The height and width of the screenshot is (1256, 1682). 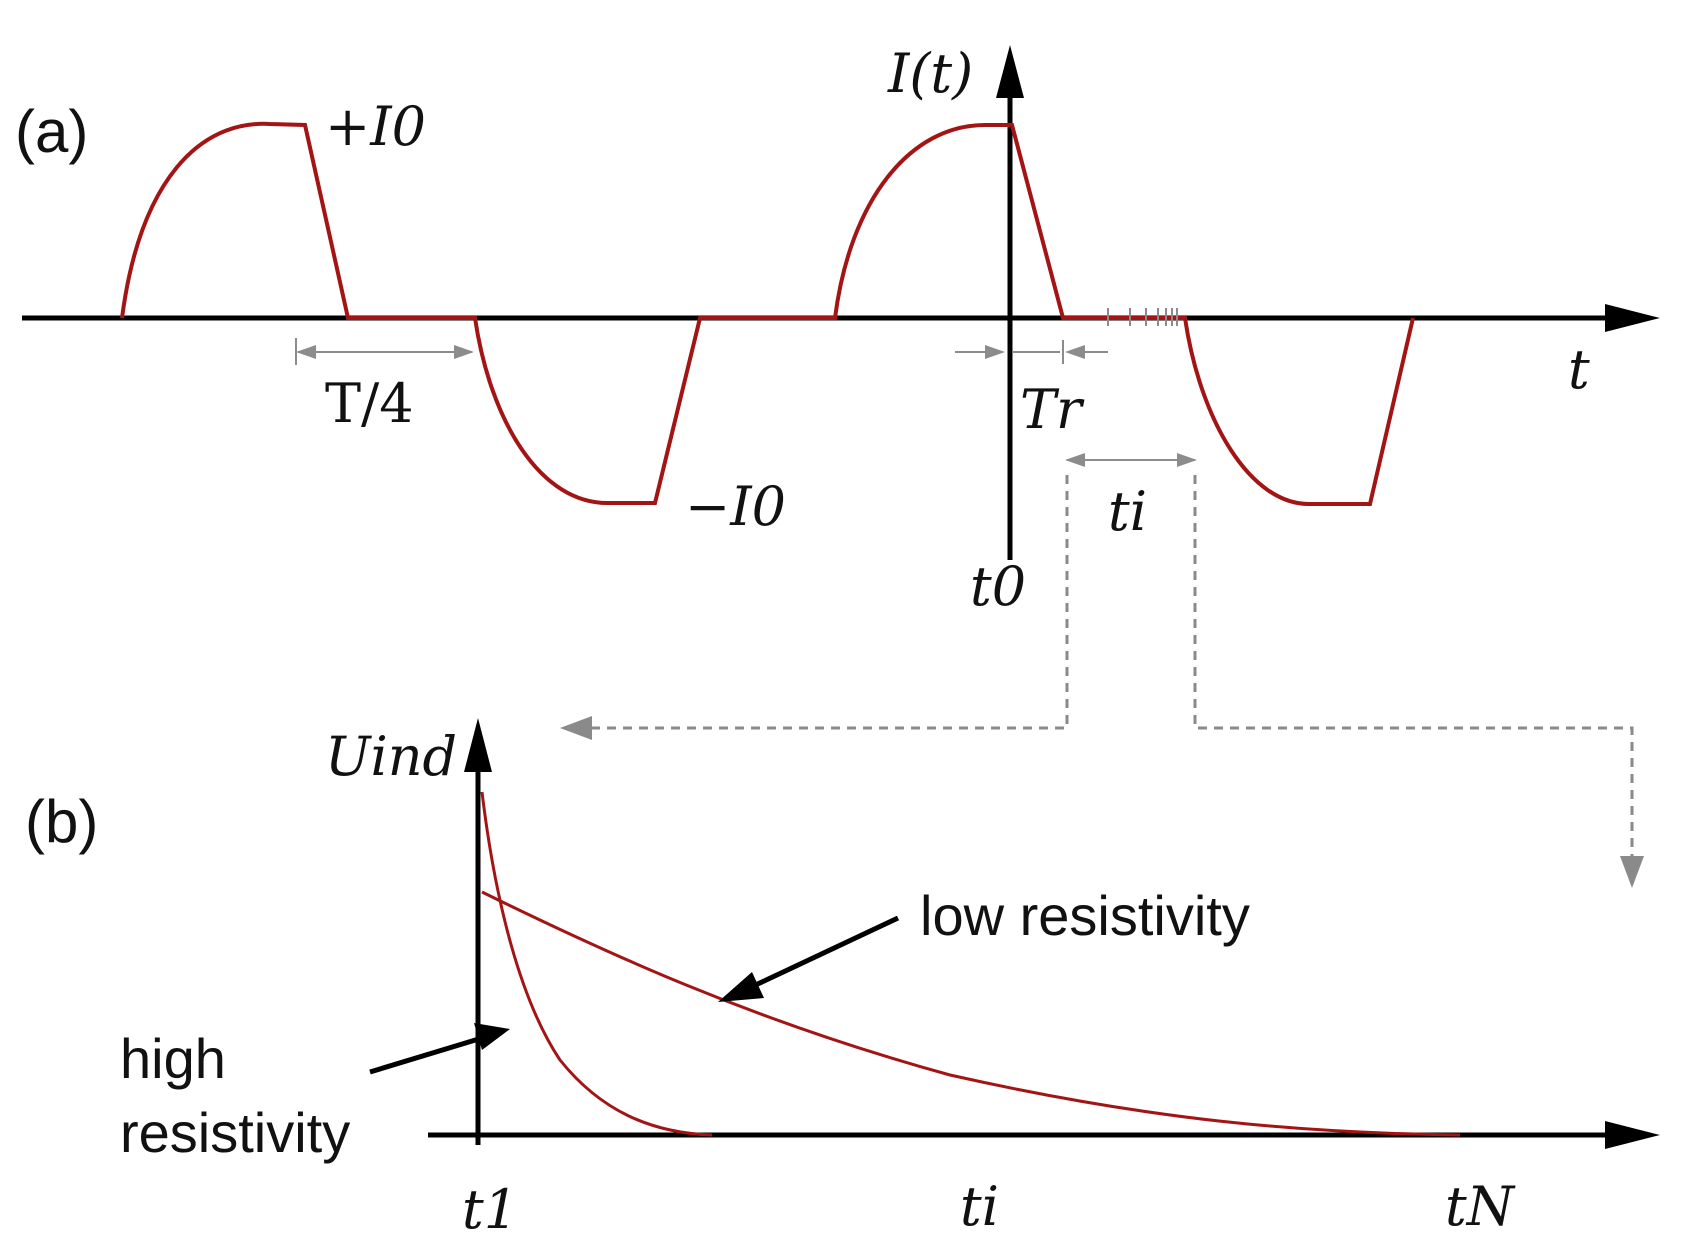 I want to click on minus-amplitude-label: −I0, so click(x=735, y=506).